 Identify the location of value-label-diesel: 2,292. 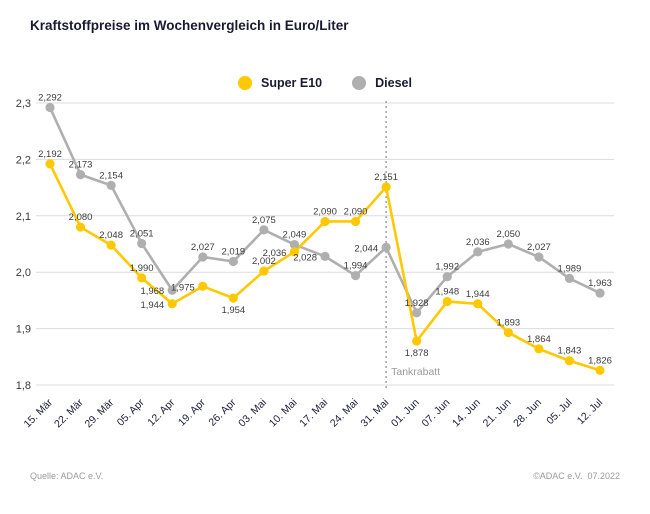
(50, 98).